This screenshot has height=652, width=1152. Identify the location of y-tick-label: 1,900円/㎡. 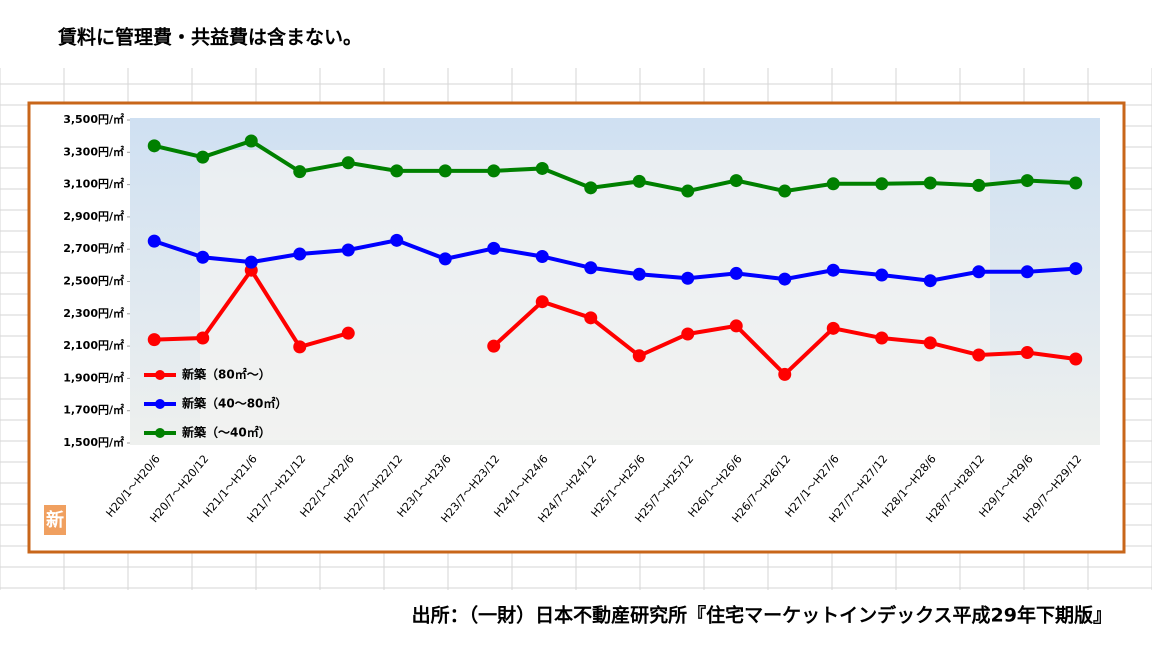
(93, 377).